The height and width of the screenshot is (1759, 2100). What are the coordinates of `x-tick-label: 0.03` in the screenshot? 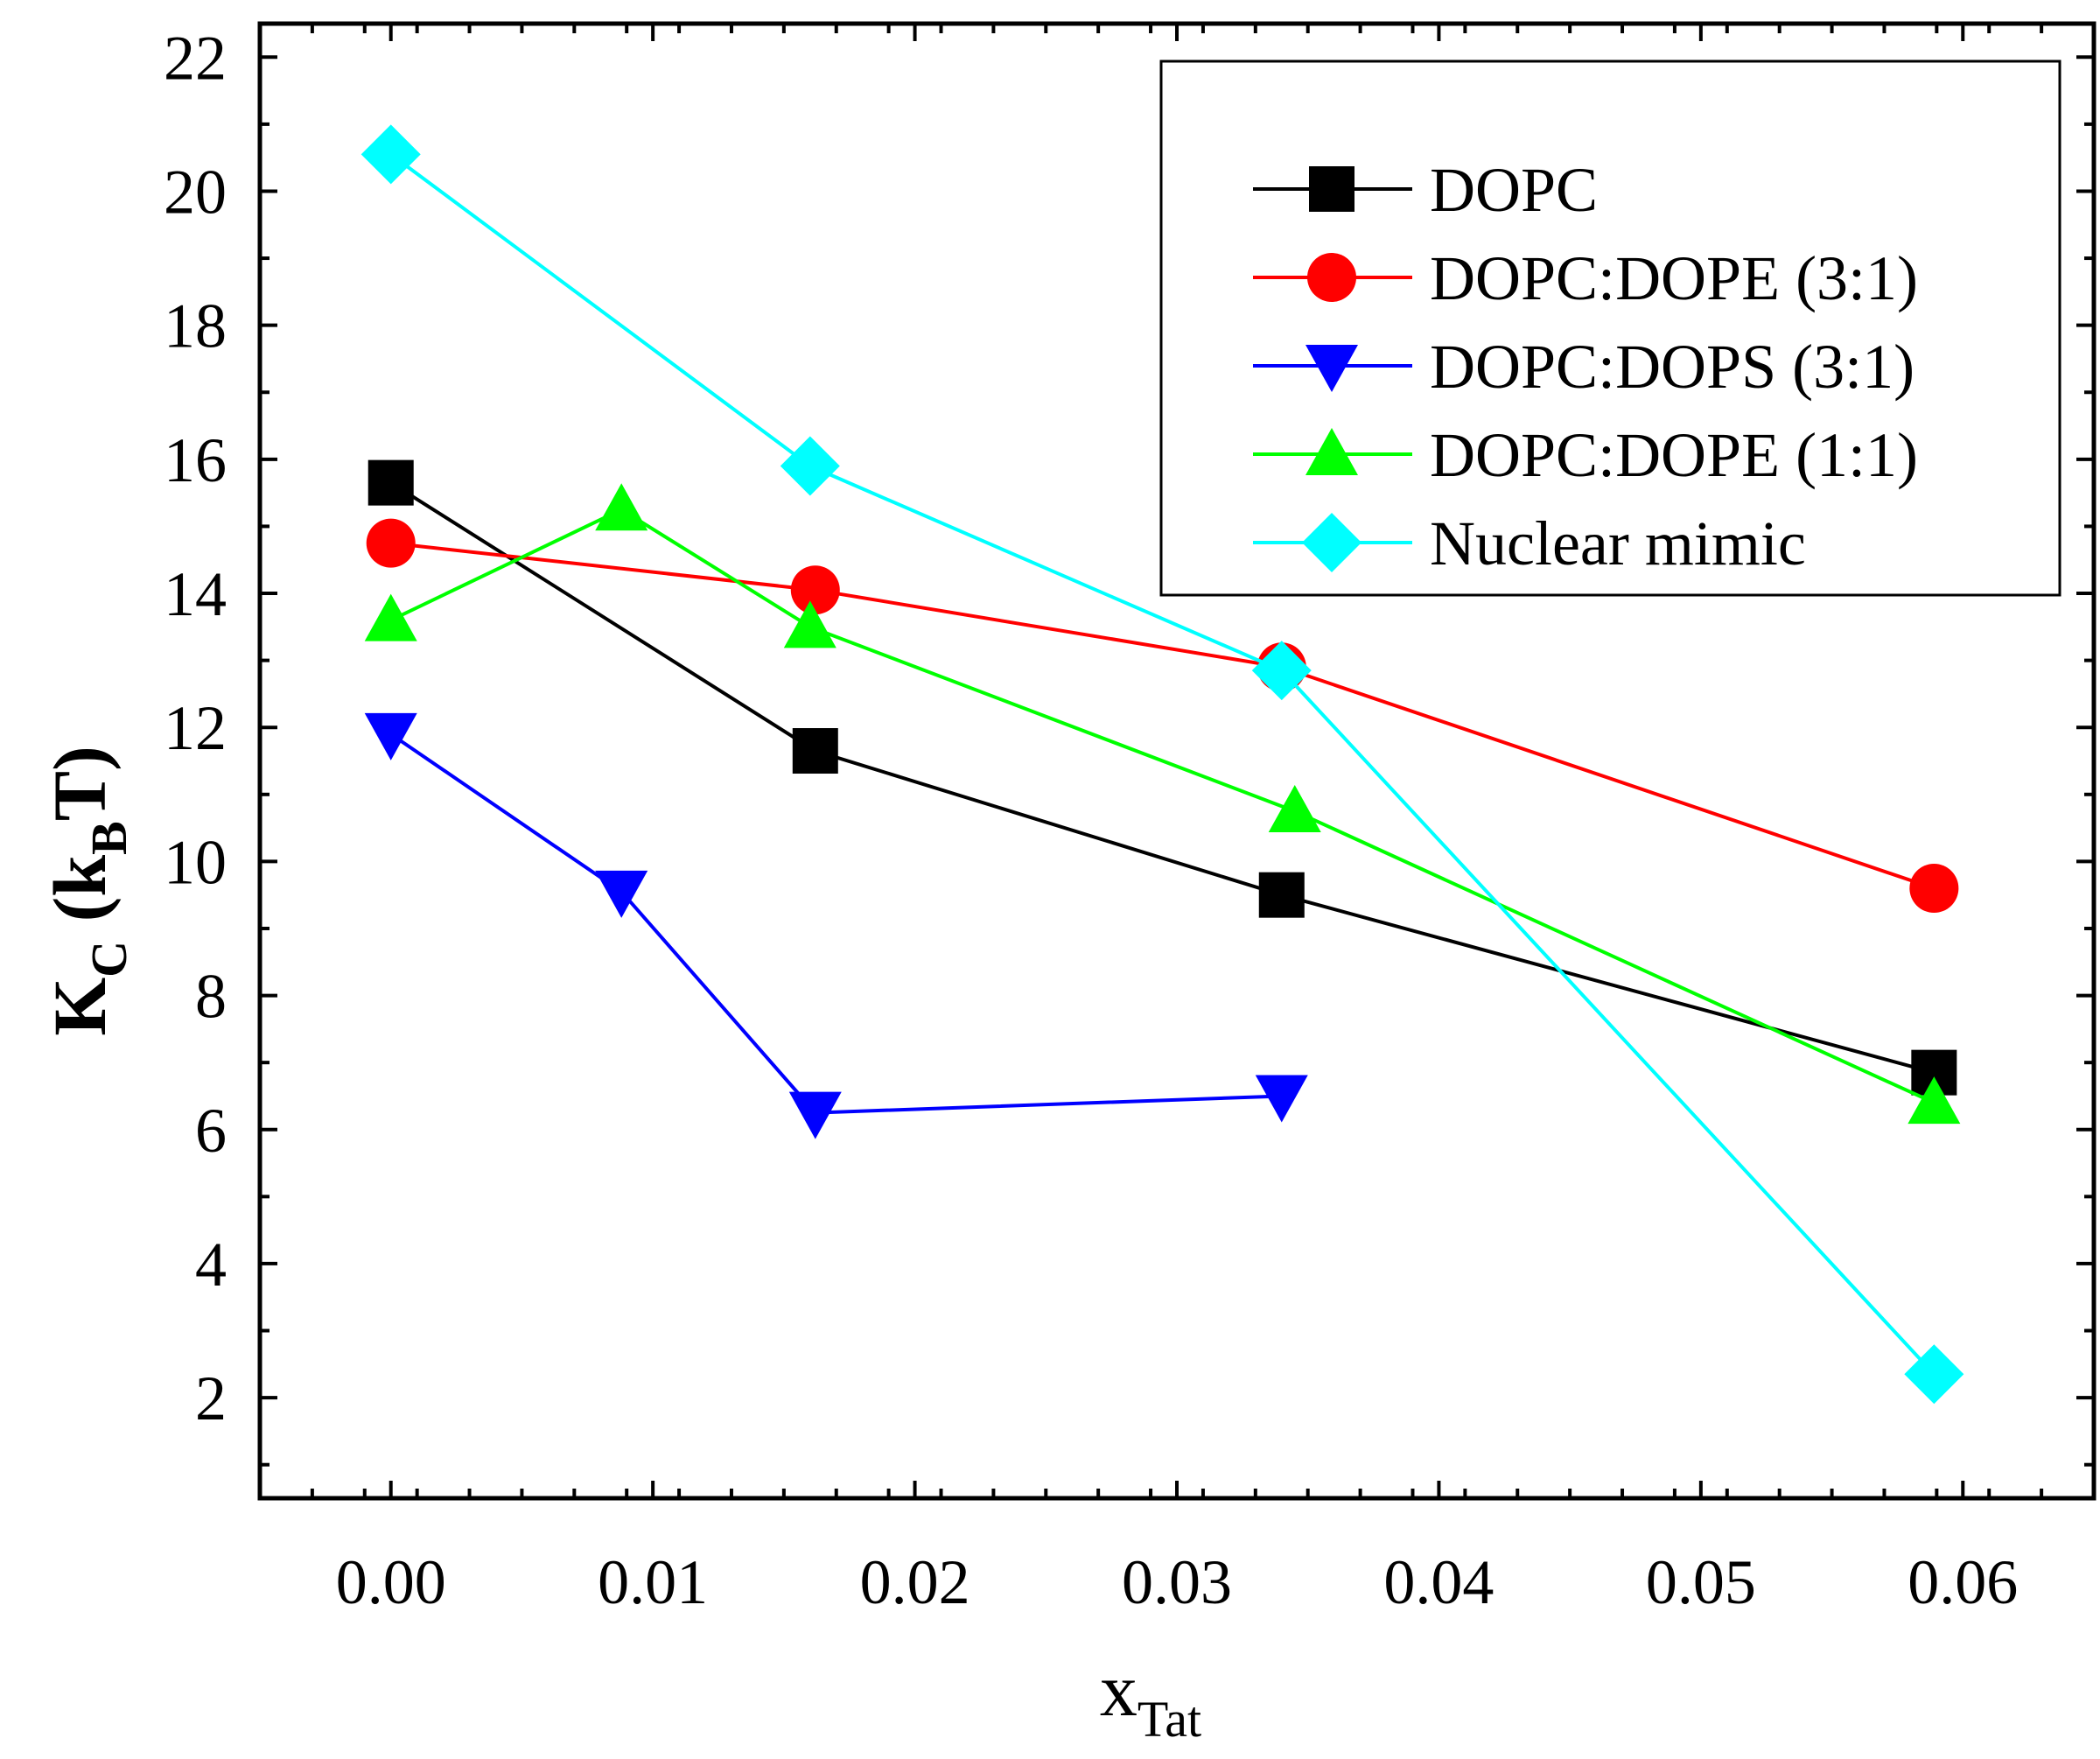 It's located at (1177, 1582).